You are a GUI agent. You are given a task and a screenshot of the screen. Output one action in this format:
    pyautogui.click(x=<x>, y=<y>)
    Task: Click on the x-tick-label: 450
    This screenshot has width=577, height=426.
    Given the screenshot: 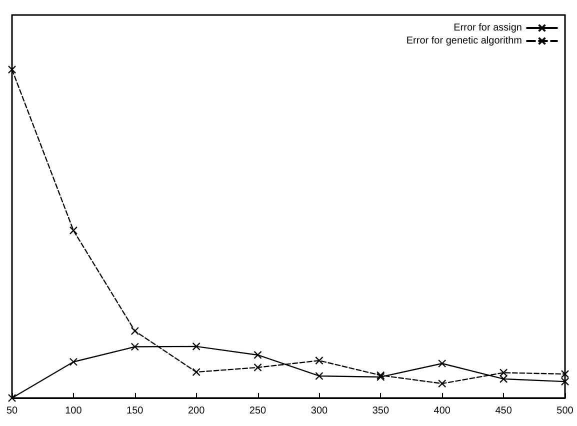 What is the action you would take?
    pyautogui.click(x=503, y=411)
    